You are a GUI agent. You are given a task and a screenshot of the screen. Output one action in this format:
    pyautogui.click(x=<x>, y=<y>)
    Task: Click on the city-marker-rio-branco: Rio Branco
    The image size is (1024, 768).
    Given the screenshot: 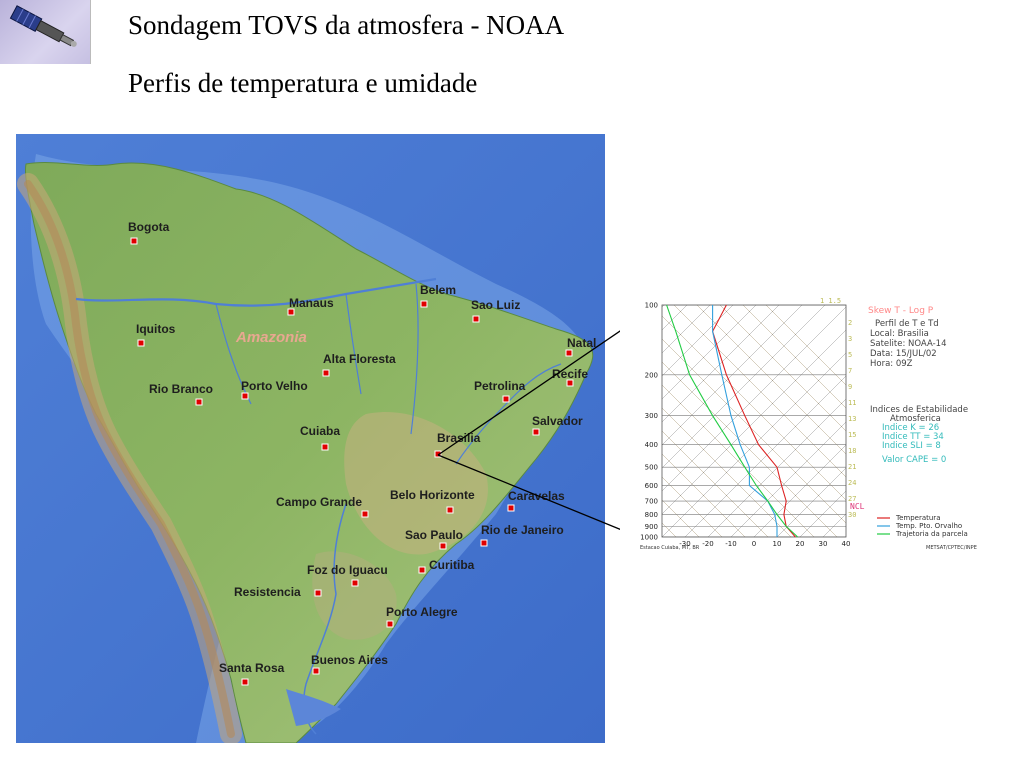 What is the action you would take?
    pyautogui.click(x=181, y=394)
    